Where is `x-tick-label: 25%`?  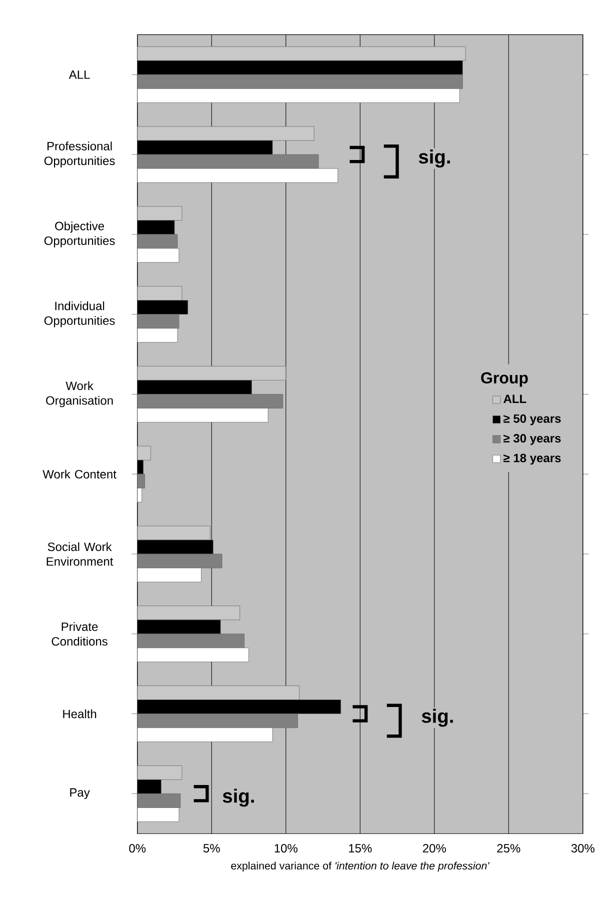 x-tick-label: 25% is located at coordinates (508, 848).